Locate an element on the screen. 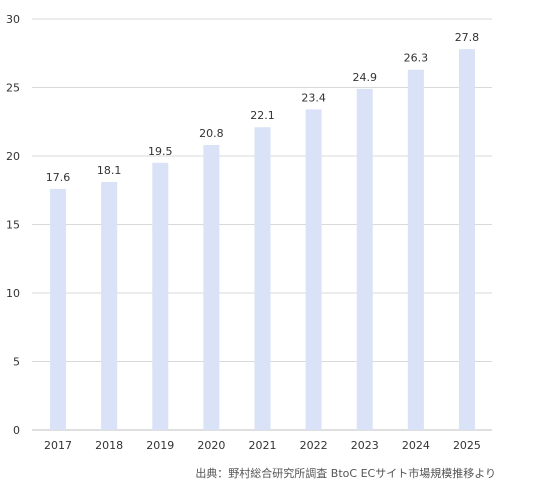  x-tick-label: 2024 is located at coordinates (416, 445).